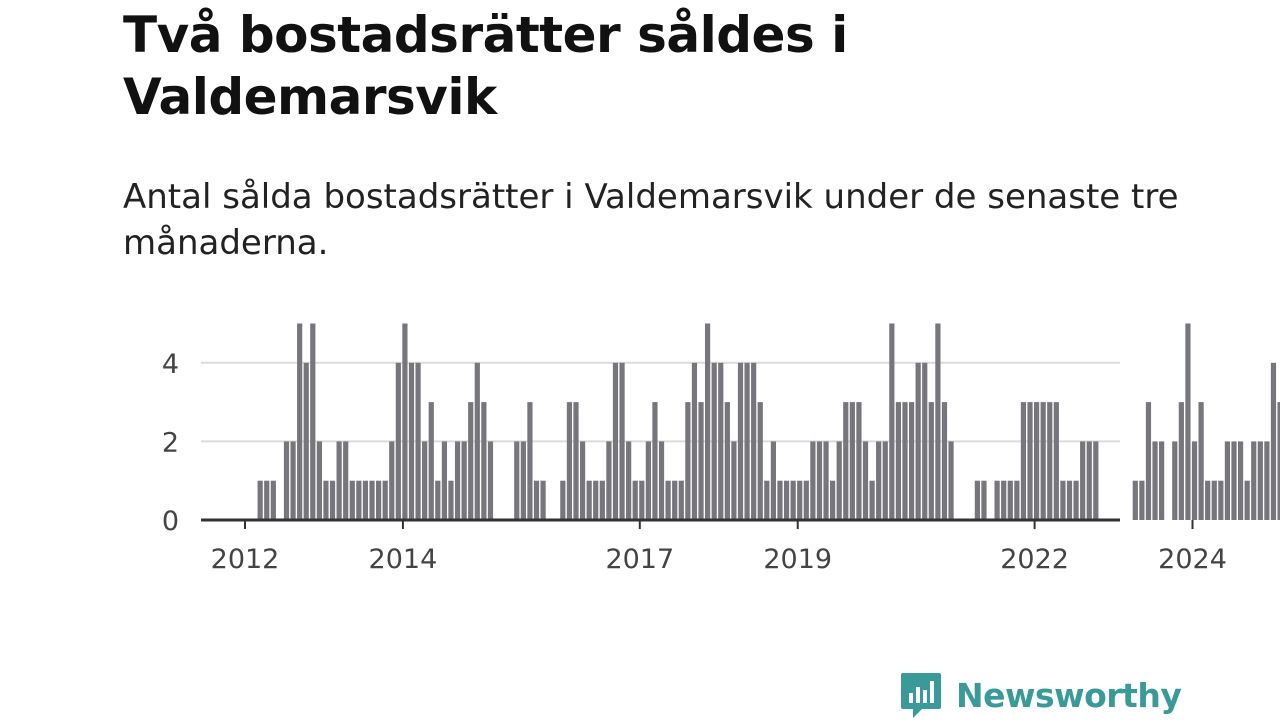  I want to click on x-tick-label: 2014, so click(403, 559).